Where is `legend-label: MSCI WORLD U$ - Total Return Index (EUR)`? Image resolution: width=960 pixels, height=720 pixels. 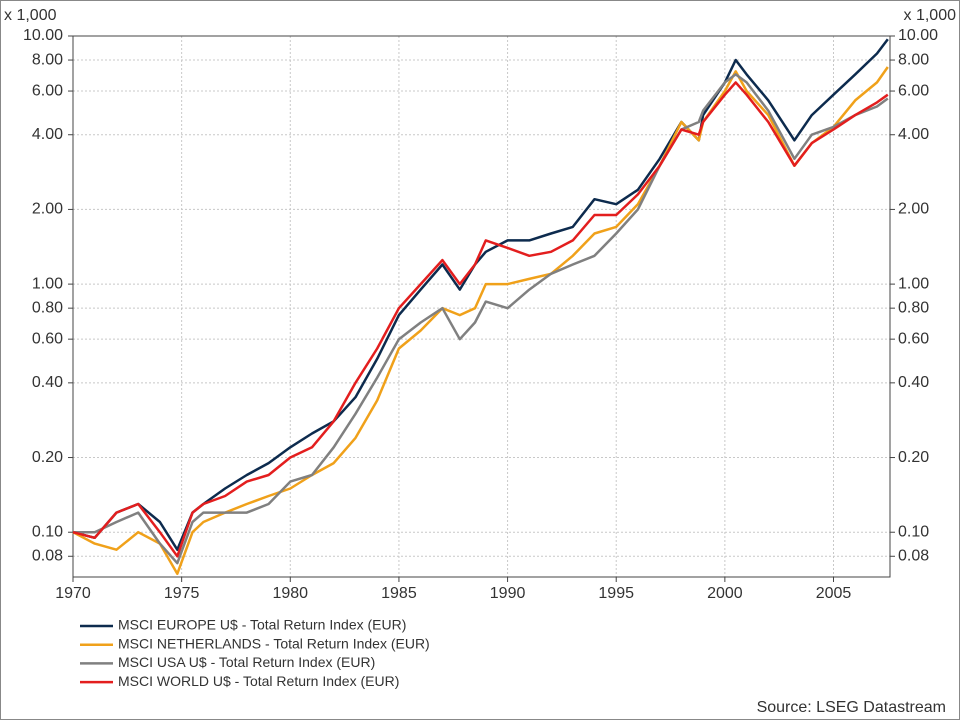
legend-label: MSCI WORLD U$ - Total Return Index (EUR) is located at coordinates (258, 681).